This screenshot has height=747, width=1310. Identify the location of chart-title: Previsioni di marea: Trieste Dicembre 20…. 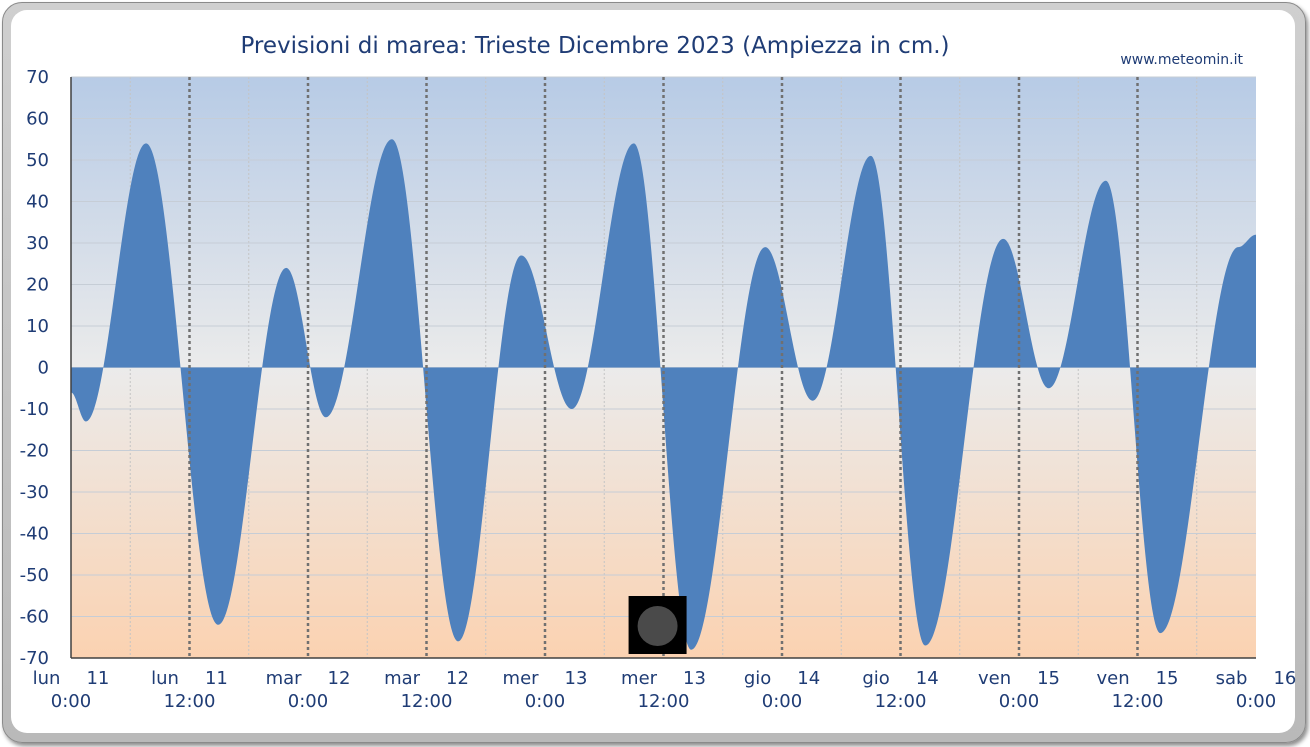
(595, 46).